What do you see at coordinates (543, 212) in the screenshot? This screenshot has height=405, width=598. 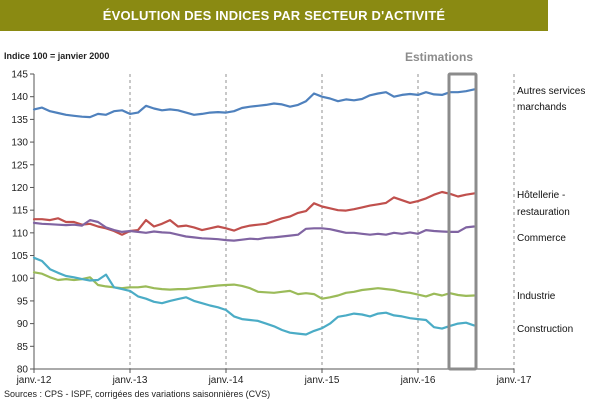 I see `series-label-text: restauration` at bounding box center [543, 212].